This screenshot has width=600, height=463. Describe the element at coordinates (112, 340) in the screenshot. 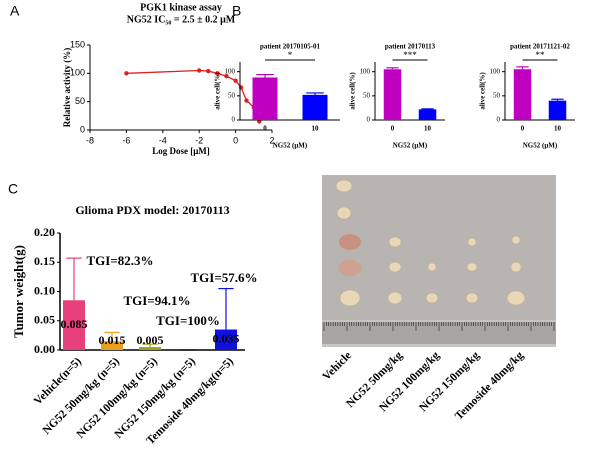

I see `data-label: 0.015` at that location.